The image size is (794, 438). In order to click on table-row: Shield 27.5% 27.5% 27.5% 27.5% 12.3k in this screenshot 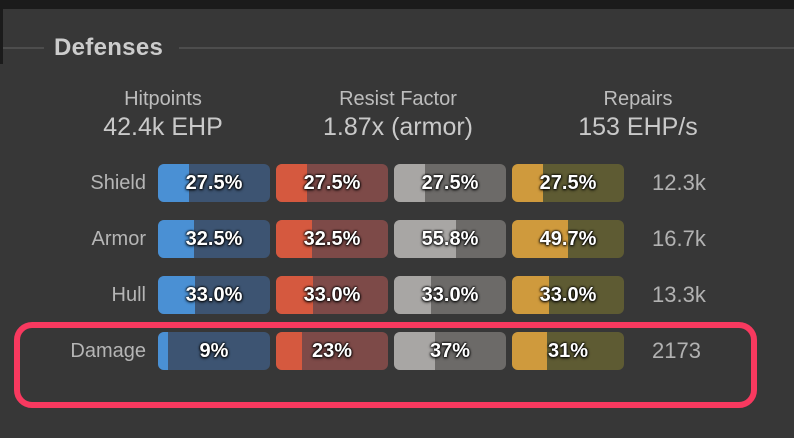, I will do `click(397, 183)`.